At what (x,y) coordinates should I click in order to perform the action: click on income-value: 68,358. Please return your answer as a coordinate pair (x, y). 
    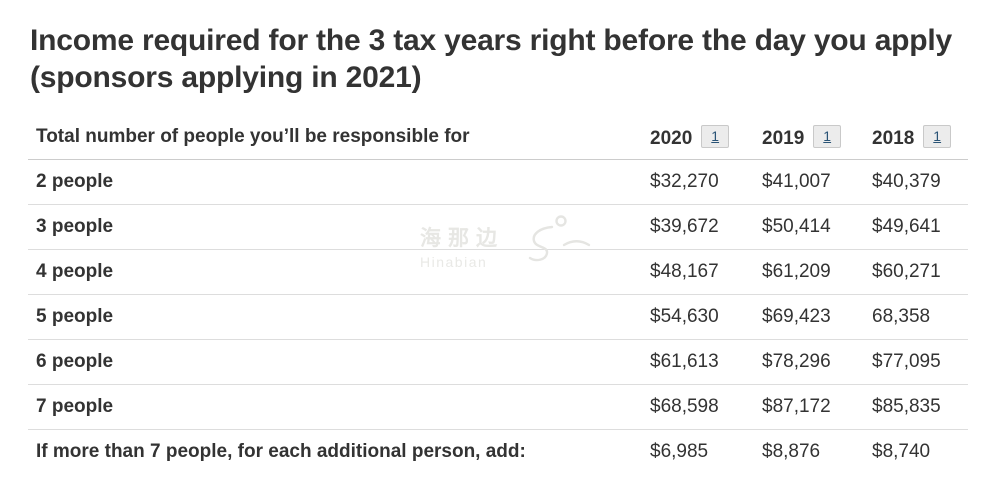
    Looking at the image, I should click on (919, 317).